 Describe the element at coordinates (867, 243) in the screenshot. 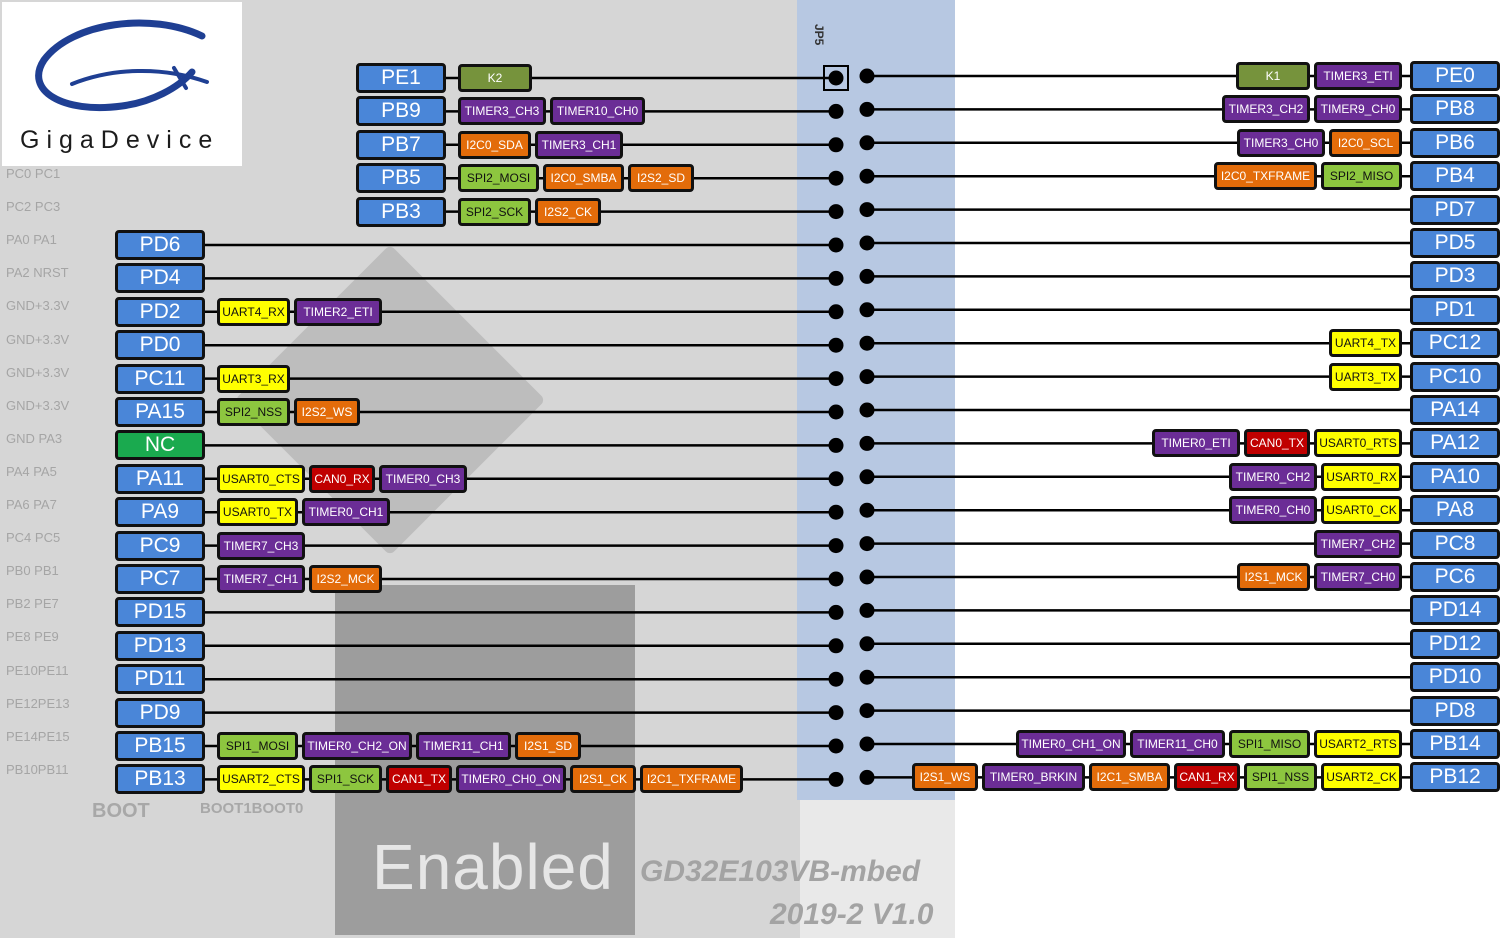

I see `header-pin-right-pd5` at that location.